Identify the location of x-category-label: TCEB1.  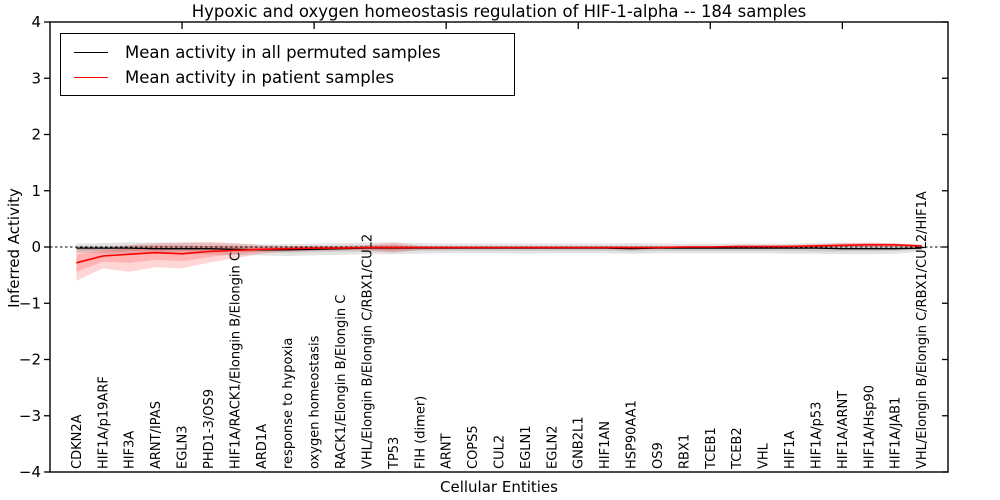
(711, 448).